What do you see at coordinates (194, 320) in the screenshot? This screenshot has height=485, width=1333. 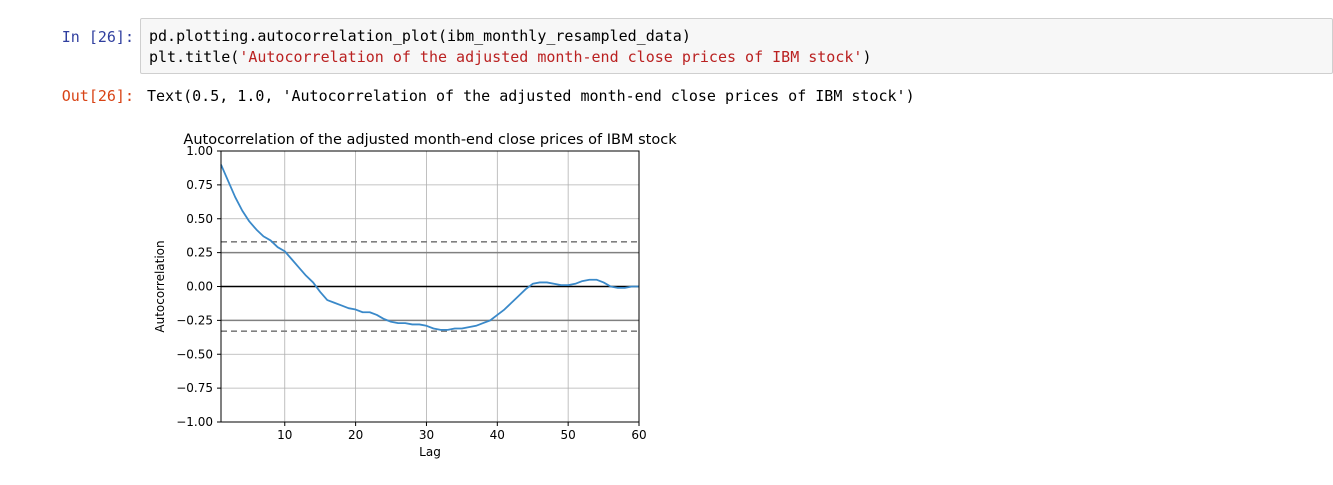 I see `y-tick-label: −0.25` at bounding box center [194, 320].